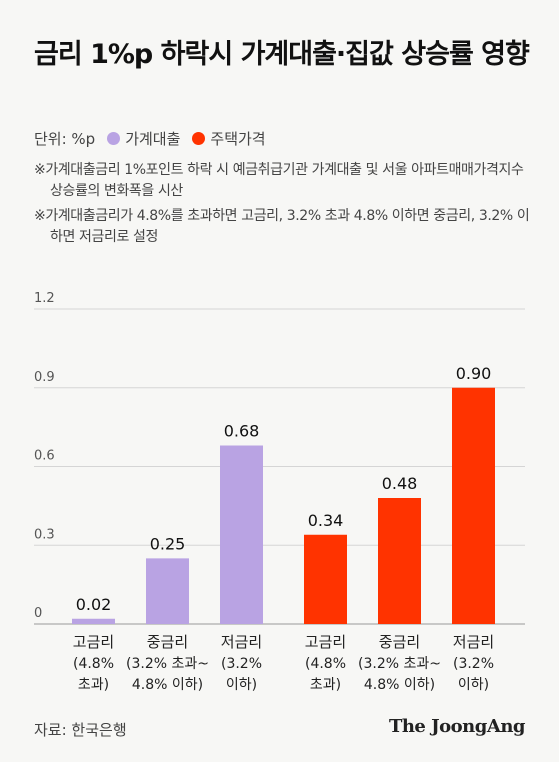 The width and height of the screenshot is (559, 762). I want to click on data-label: 0.48, so click(400, 483).